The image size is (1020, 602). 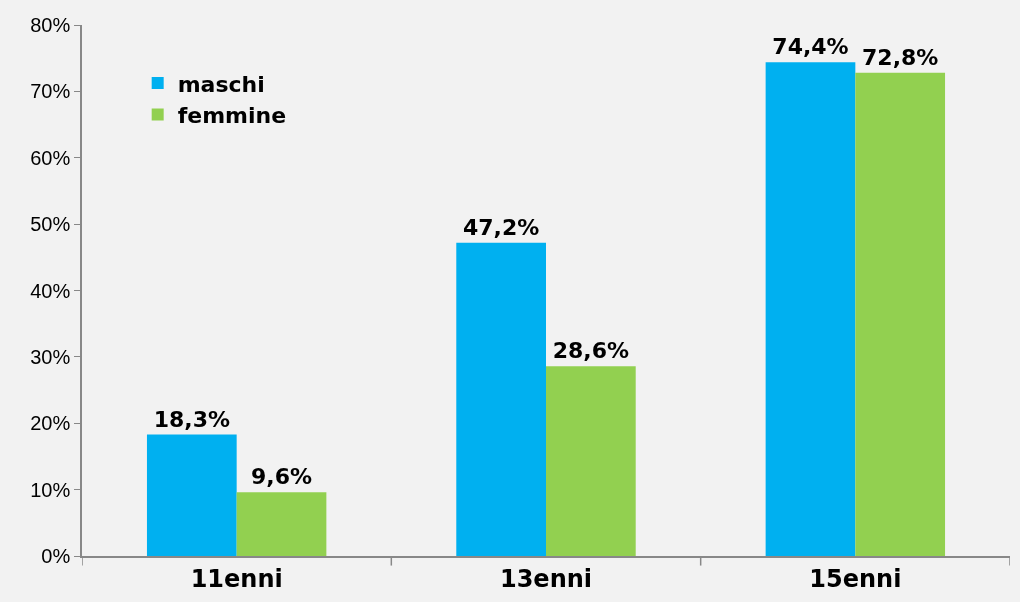 I want to click on y-tick-label: 0%, so click(x=56, y=556).